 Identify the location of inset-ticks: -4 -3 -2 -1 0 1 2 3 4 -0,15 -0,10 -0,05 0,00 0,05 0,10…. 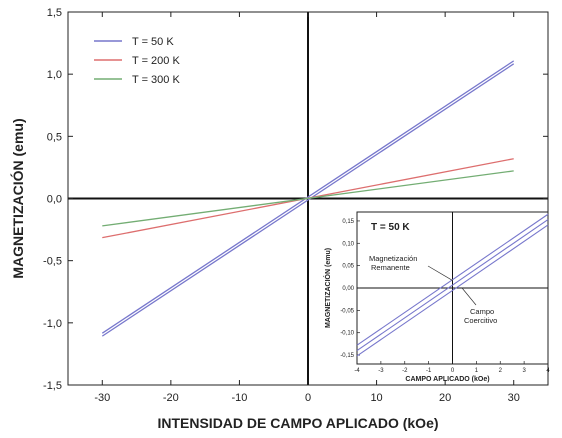
(445, 296).